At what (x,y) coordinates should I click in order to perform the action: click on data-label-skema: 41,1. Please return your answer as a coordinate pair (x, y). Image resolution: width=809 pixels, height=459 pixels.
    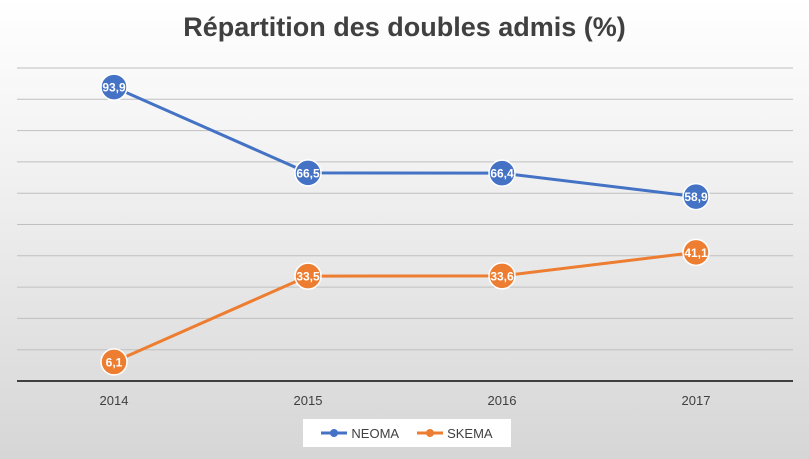
    Looking at the image, I should click on (696, 253).